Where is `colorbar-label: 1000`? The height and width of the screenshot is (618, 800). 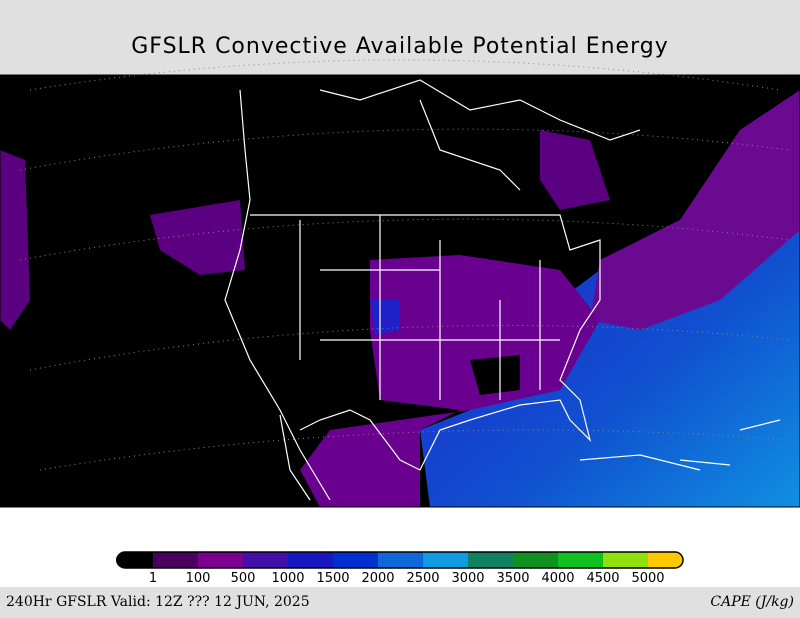 colorbar-label: 1000 is located at coordinates (287, 578).